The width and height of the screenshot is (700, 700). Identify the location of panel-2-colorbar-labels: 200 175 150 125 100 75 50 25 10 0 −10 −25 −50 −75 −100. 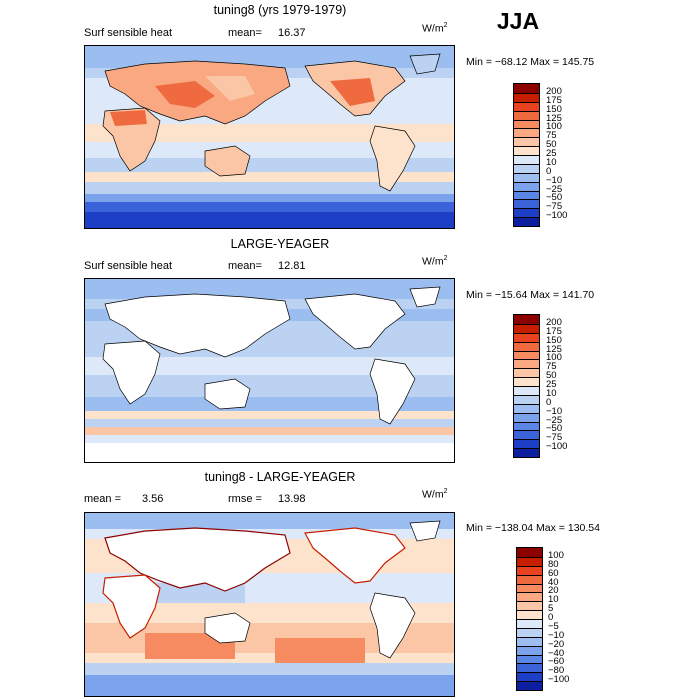
(566, 386).